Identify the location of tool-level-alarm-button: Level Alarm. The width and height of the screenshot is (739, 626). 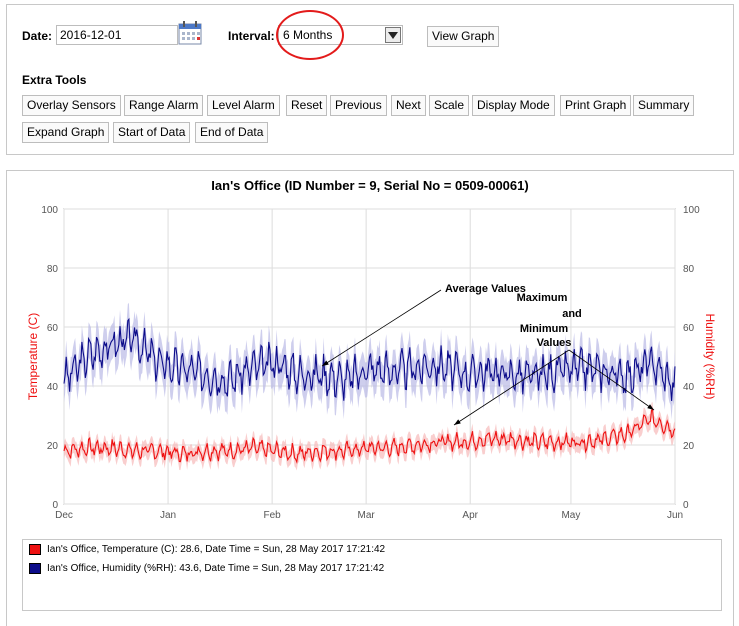
(243, 105).